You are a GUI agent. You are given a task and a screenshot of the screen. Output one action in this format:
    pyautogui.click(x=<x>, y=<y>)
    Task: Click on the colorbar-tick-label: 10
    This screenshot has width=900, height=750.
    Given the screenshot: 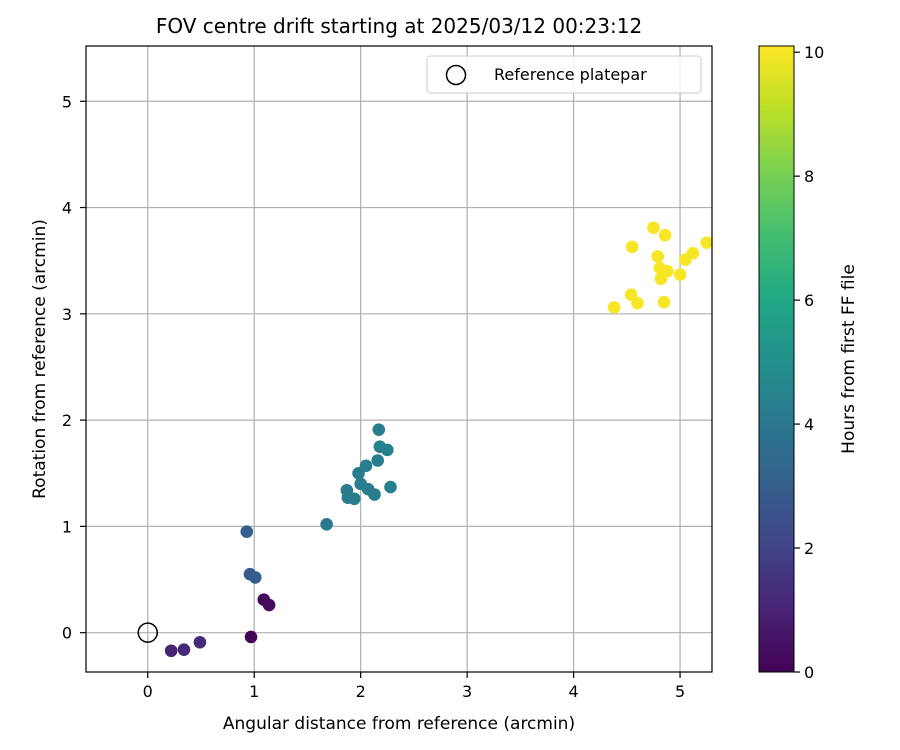 What is the action you would take?
    pyautogui.click(x=814, y=52)
    